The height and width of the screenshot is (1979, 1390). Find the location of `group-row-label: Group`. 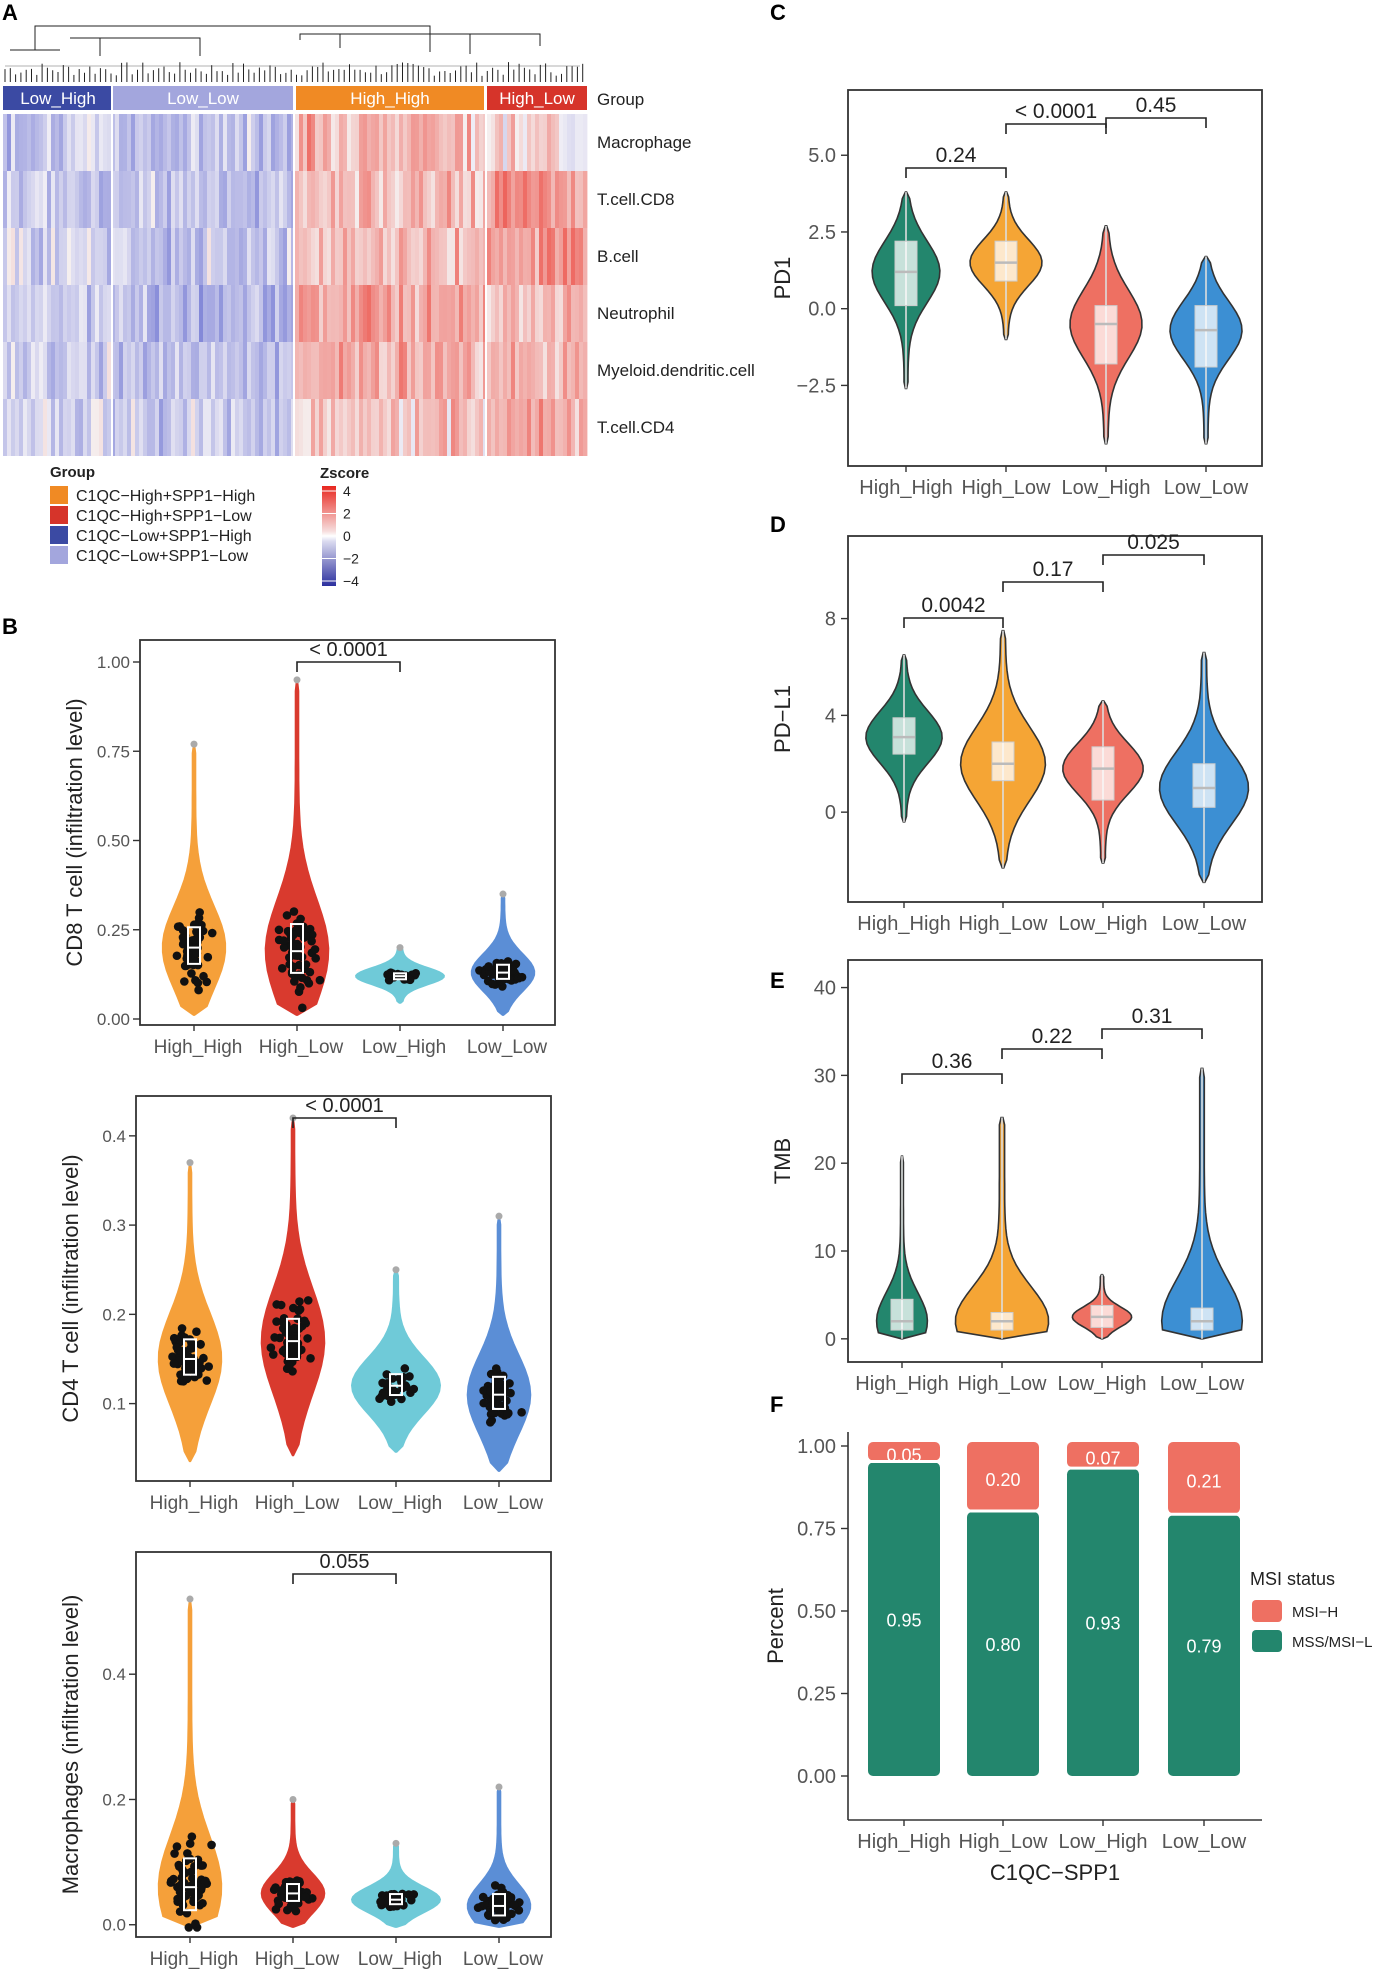

group-row-label: Group is located at coordinates (620, 99).